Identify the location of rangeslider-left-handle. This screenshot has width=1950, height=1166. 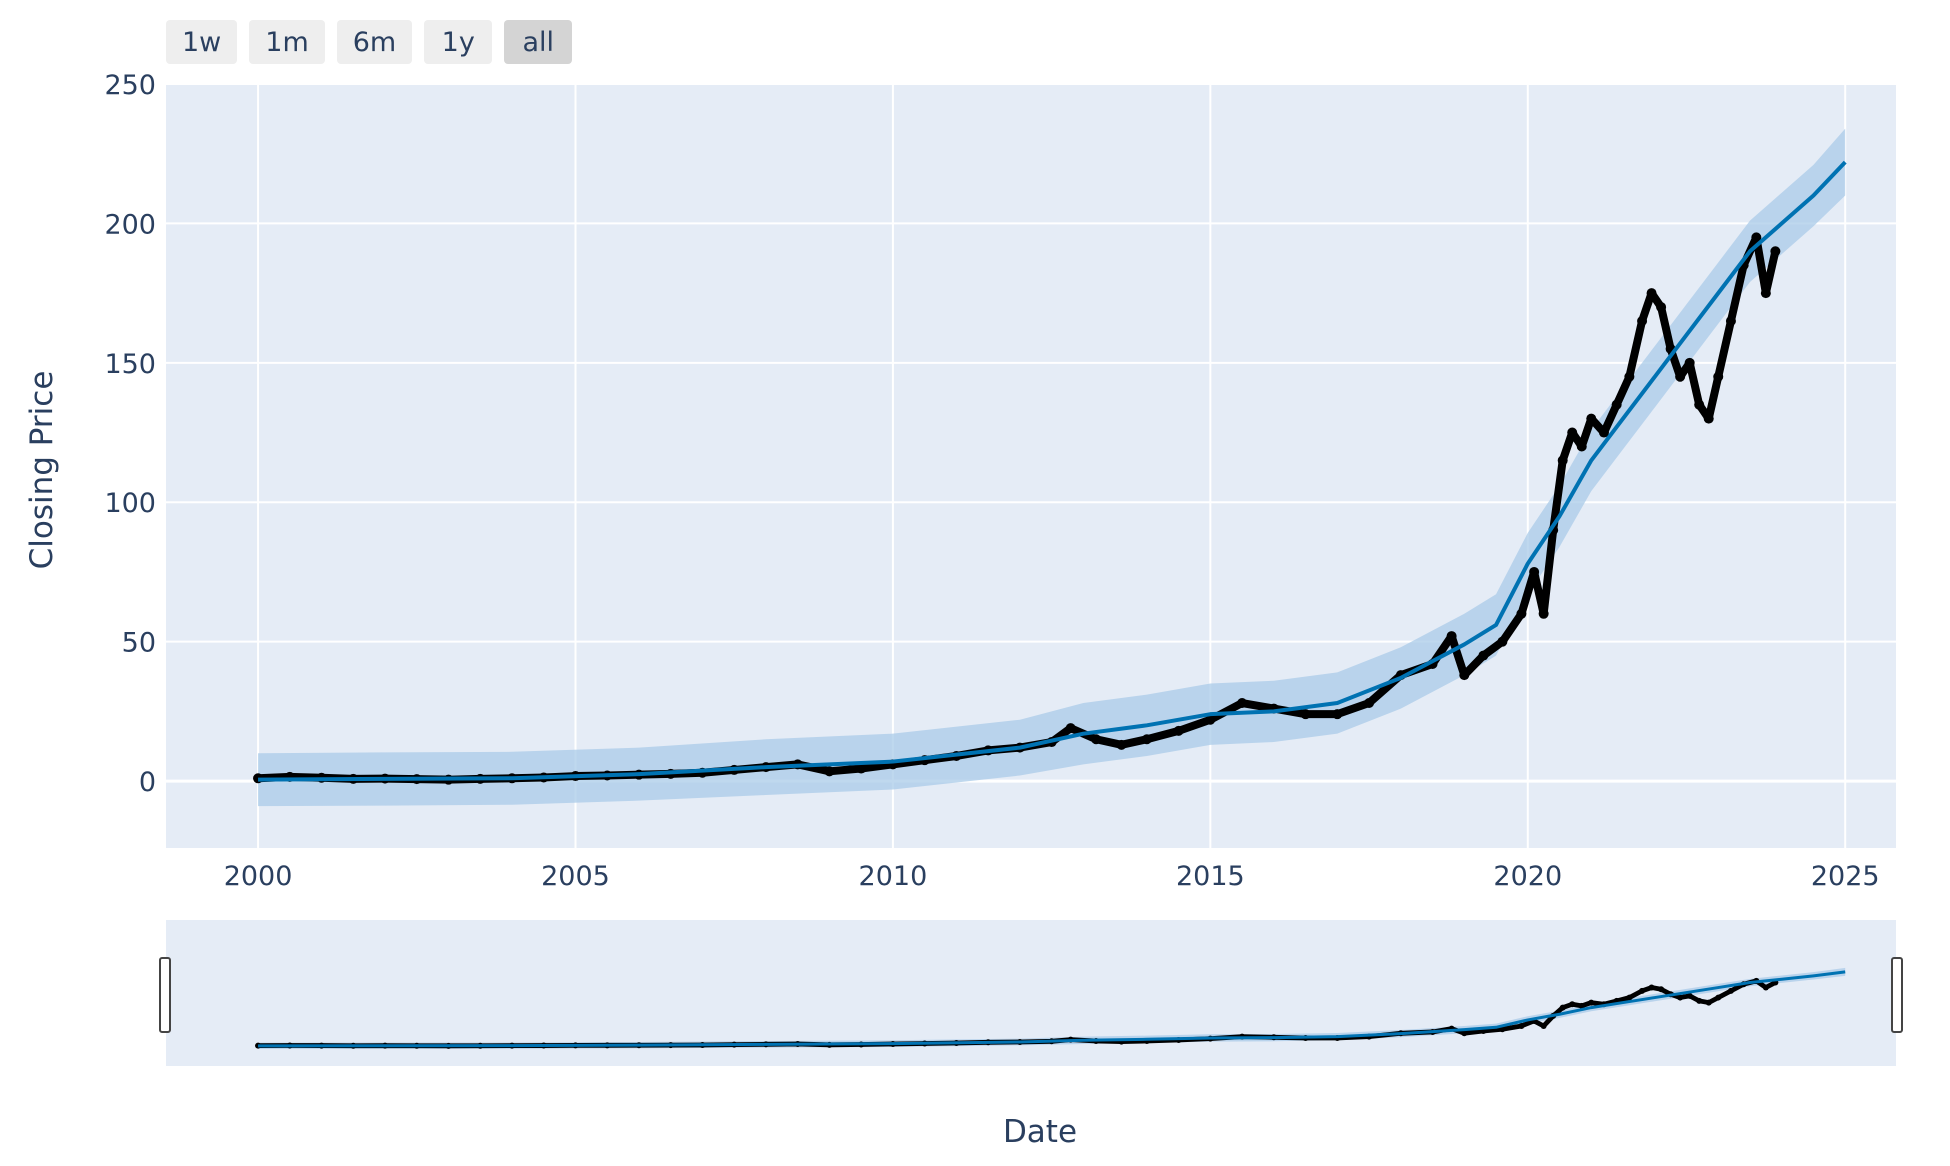
(165, 995).